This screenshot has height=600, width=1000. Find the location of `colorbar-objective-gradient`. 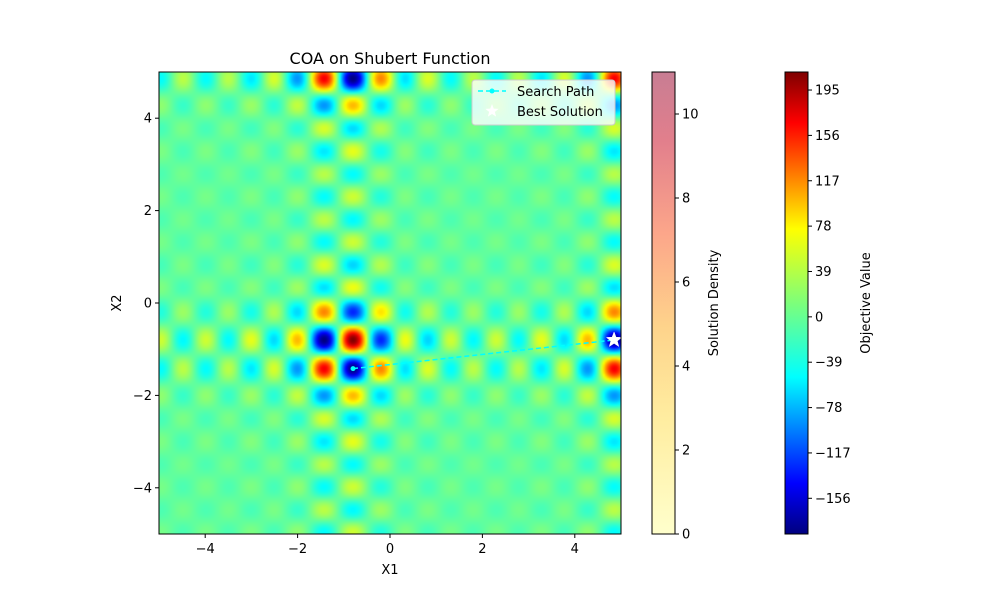

colorbar-objective-gradient is located at coordinates (796, 303).